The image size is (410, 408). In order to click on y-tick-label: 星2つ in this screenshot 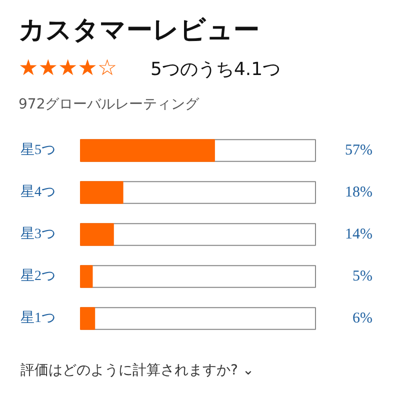, I will do `click(38, 276)`.